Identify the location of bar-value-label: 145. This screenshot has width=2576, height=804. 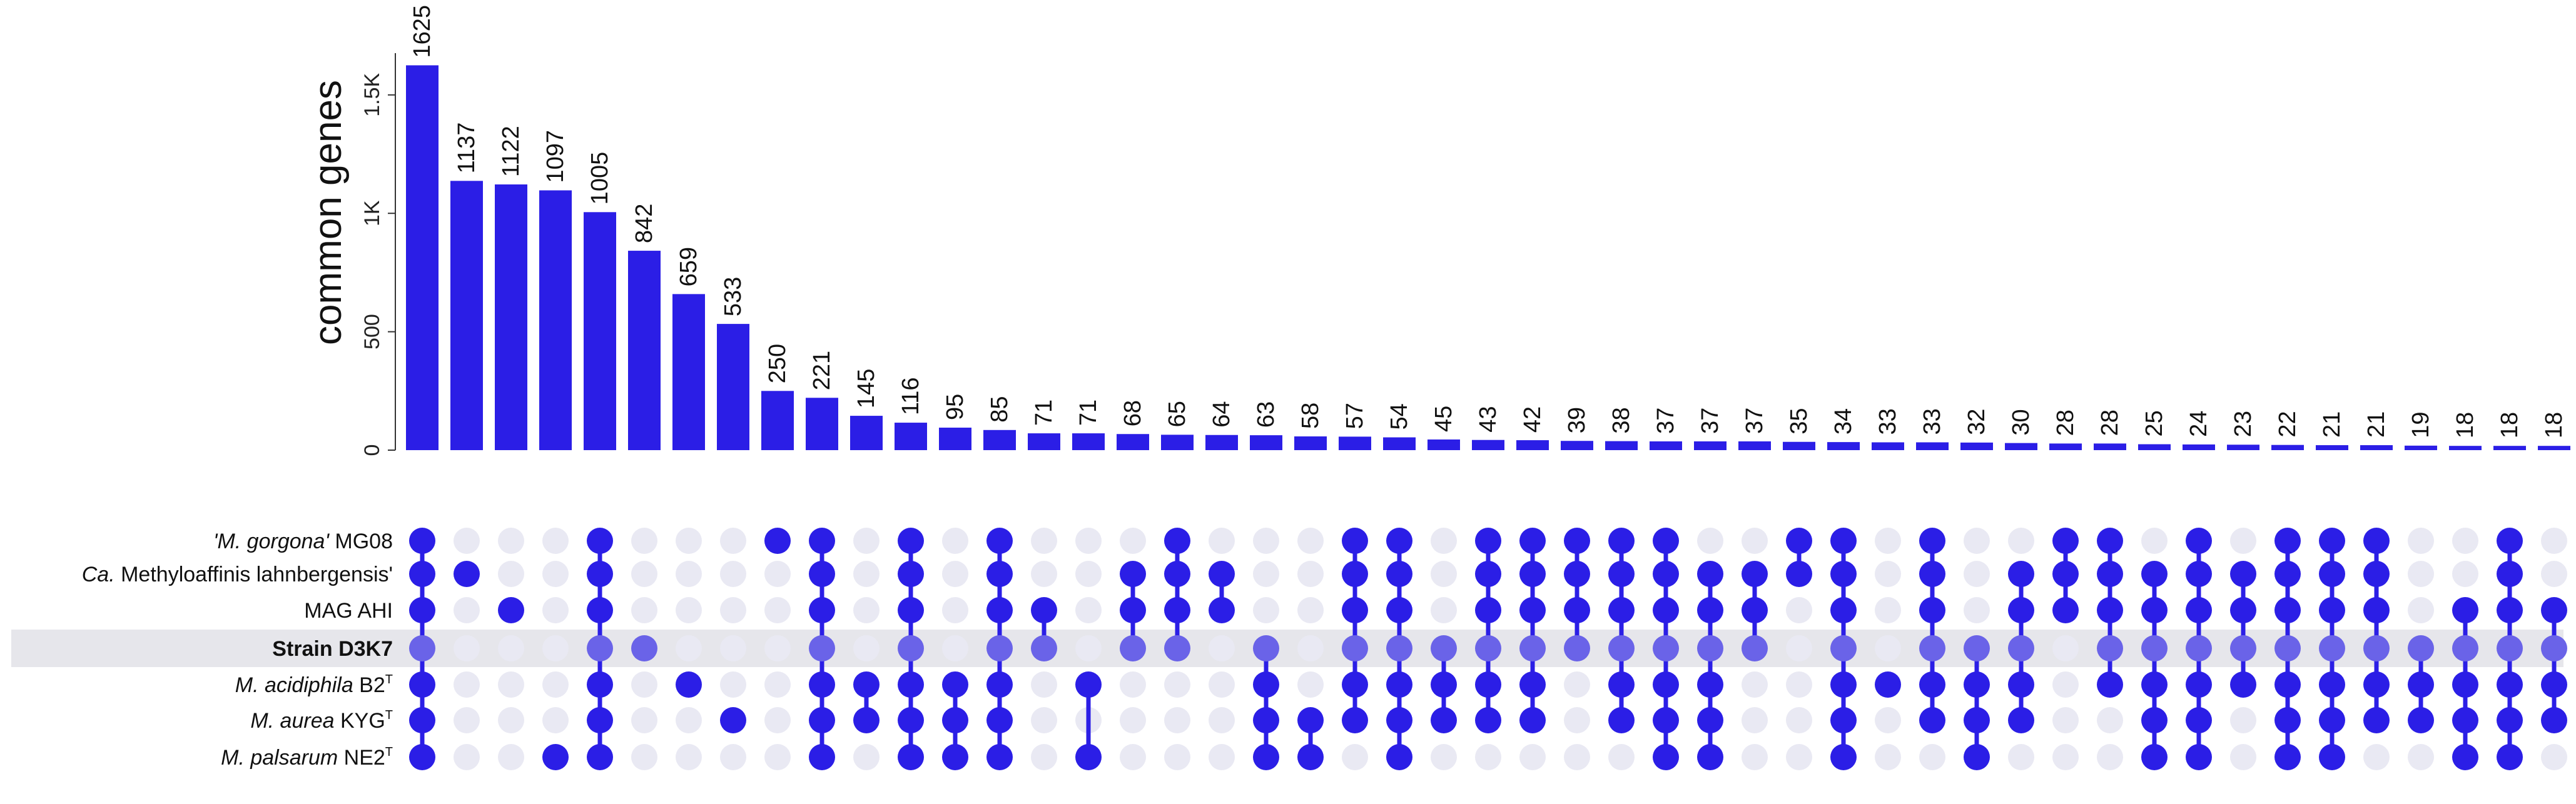
(867, 388).